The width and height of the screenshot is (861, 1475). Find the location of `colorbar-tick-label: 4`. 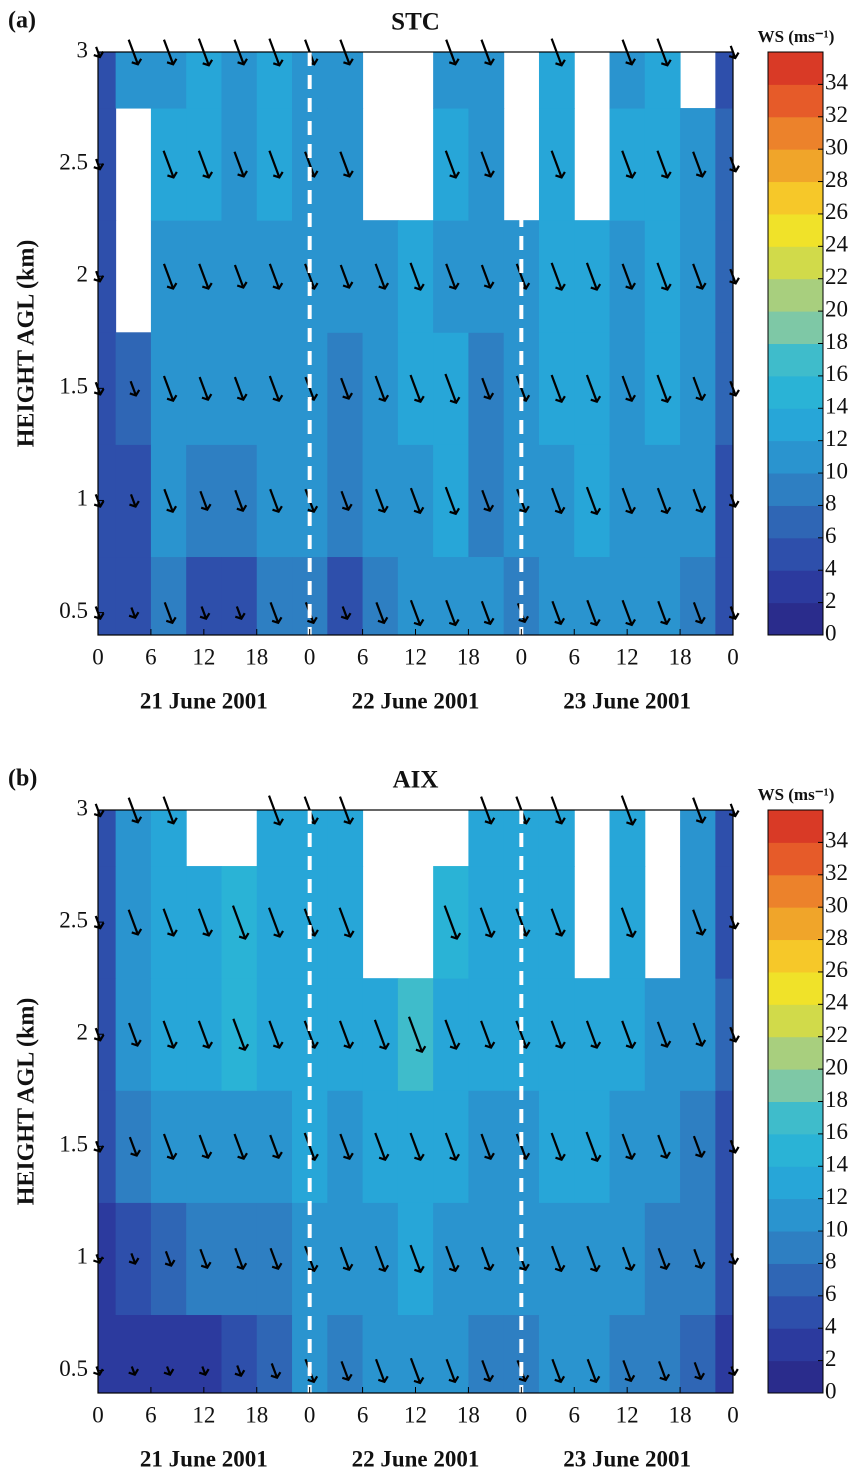

colorbar-tick-label: 4 is located at coordinates (831, 568).